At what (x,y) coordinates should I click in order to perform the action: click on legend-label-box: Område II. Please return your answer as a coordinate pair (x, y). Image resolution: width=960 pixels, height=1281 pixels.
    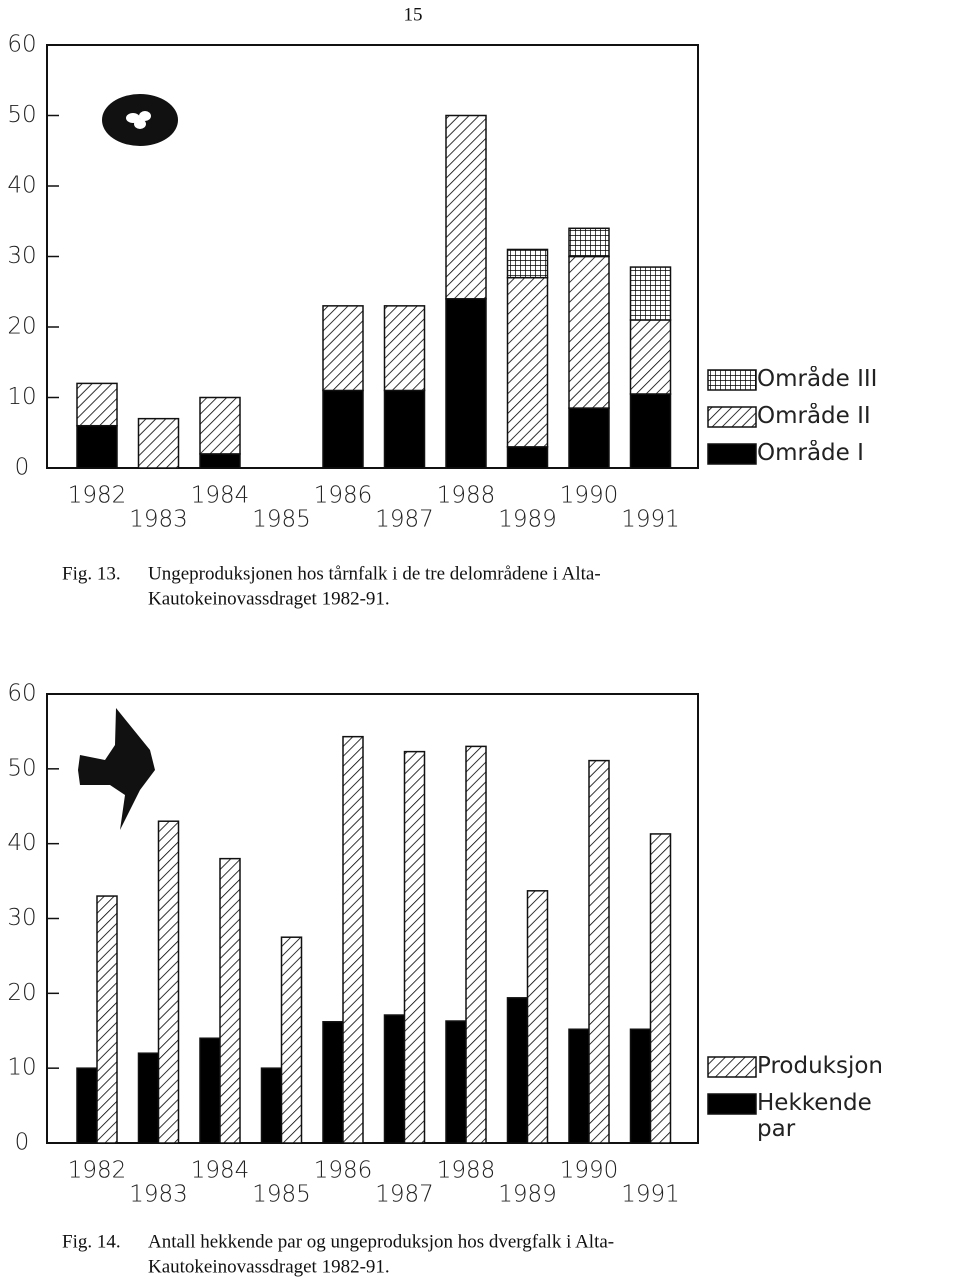
    Looking at the image, I should click on (814, 416).